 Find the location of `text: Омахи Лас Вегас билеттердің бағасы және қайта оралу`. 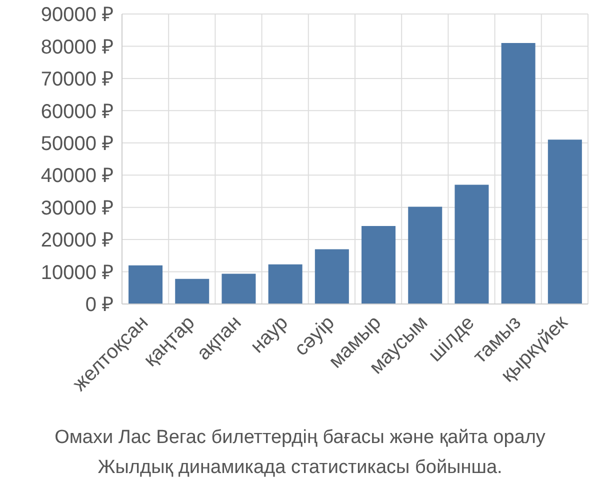

text: Омахи Лас Вегас билеттердің бағасы және қайта оралу is located at coordinates (300, 438).